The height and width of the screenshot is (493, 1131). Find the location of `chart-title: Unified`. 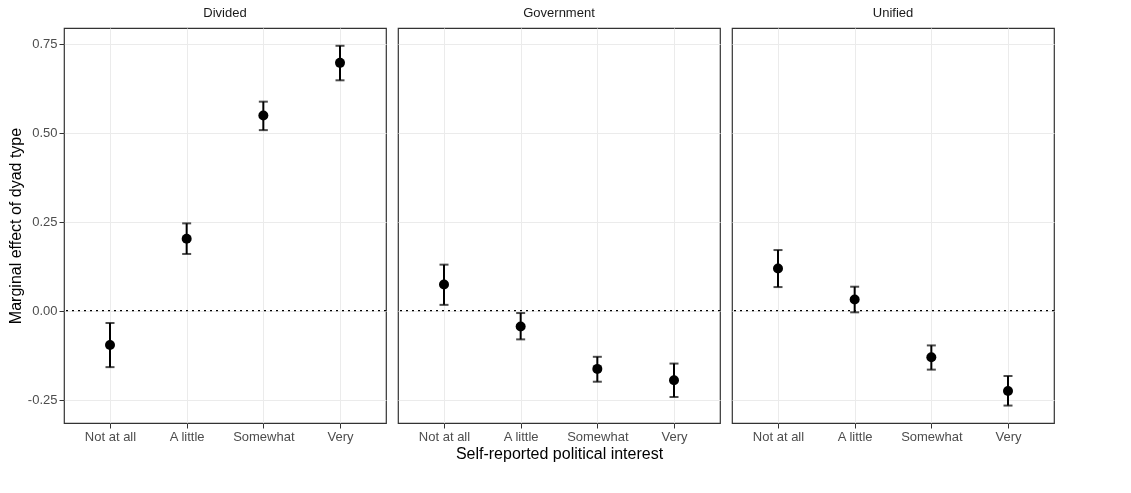

chart-title: Unified is located at coordinates (893, 12).